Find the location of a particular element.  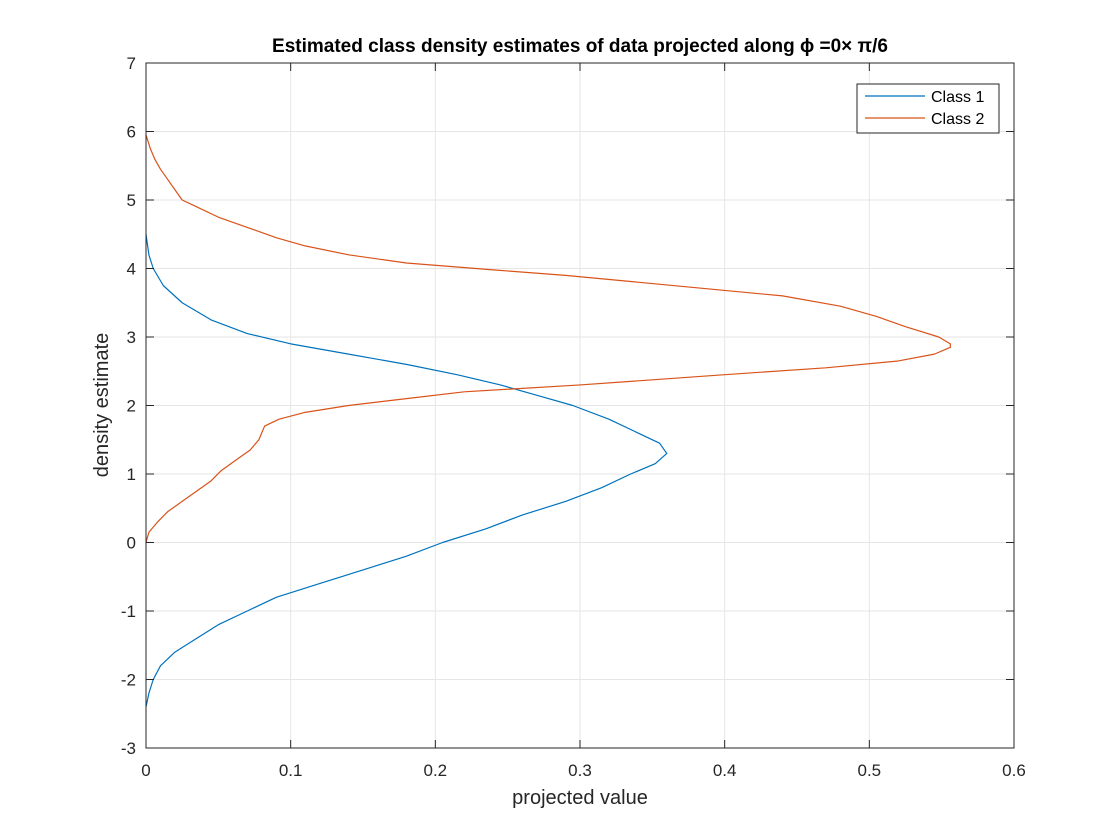

y-tick-label: 4 is located at coordinates (131, 269).